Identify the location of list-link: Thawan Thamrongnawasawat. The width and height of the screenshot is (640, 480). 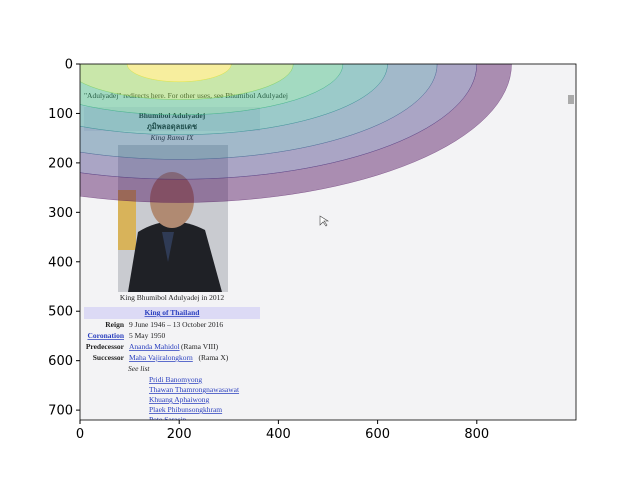
(194, 389).